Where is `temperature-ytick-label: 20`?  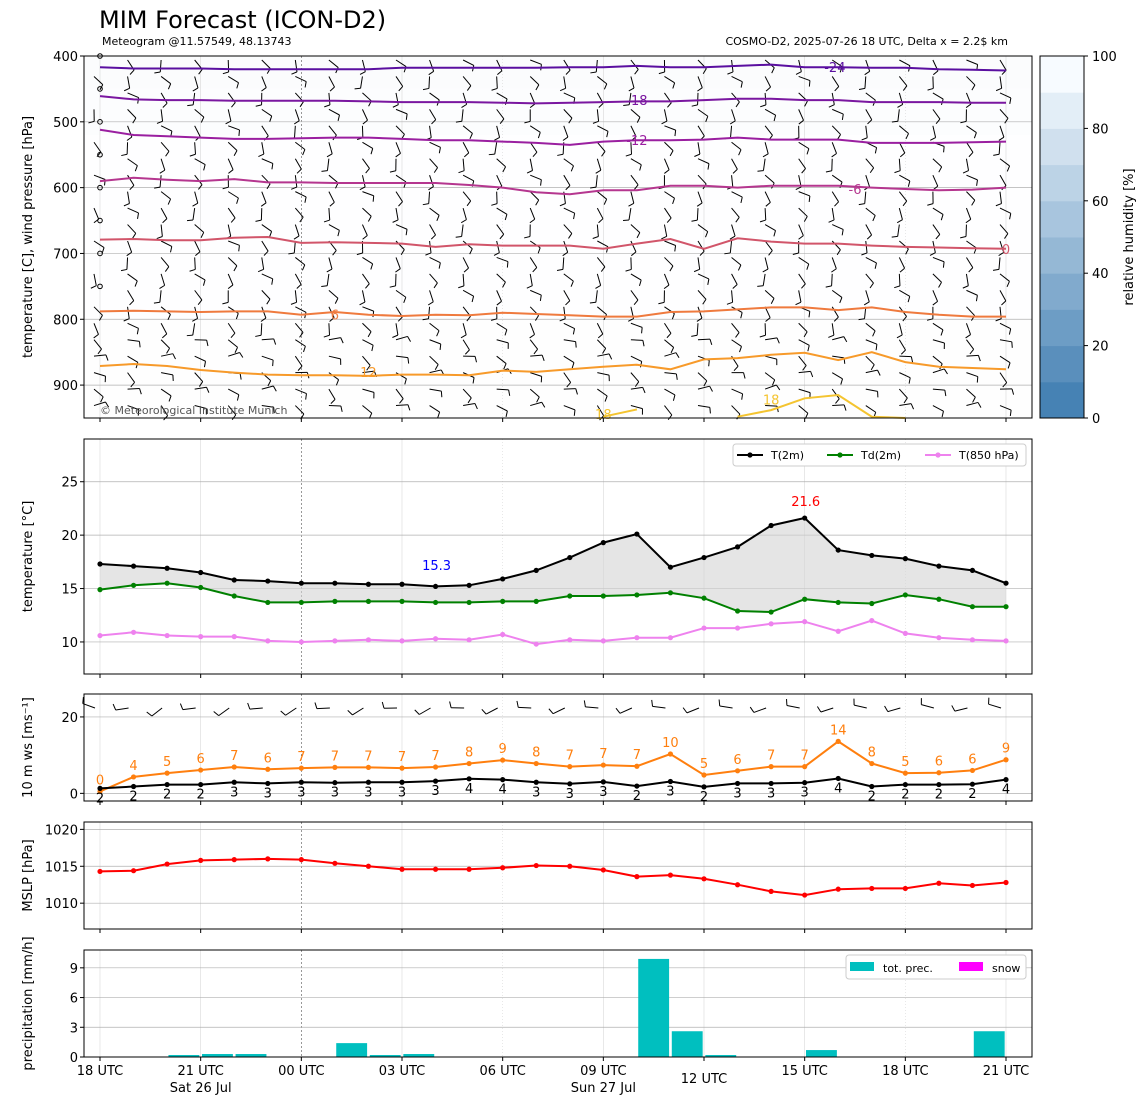 temperature-ytick-label: 20 is located at coordinates (69, 536).